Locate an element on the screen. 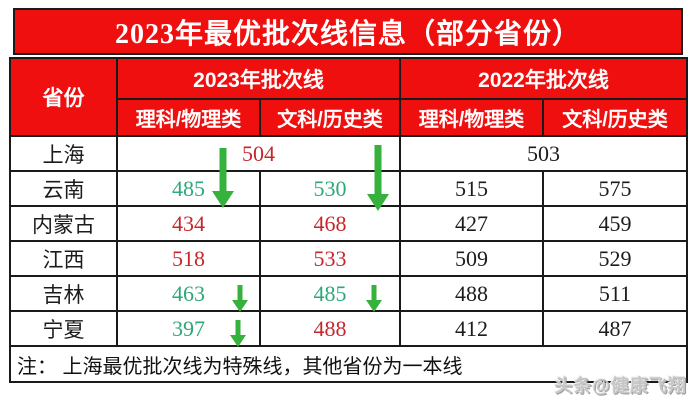  column-header-2023: 2023年批次线 is located at coordinates (258, 78).